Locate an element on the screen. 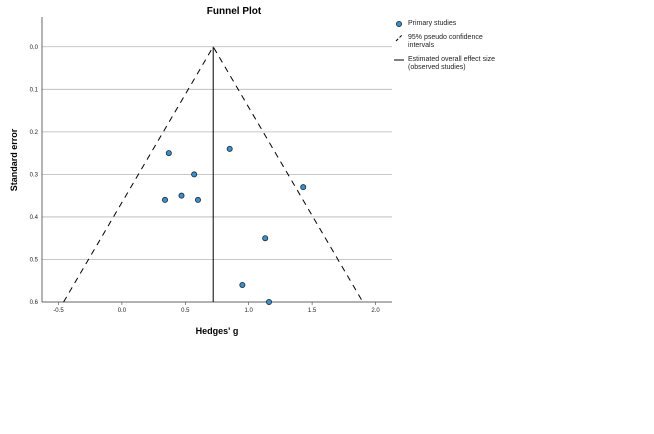 The image size is (654, 434). x-tick-label: 1.5 is located at coordinates (312, 311).